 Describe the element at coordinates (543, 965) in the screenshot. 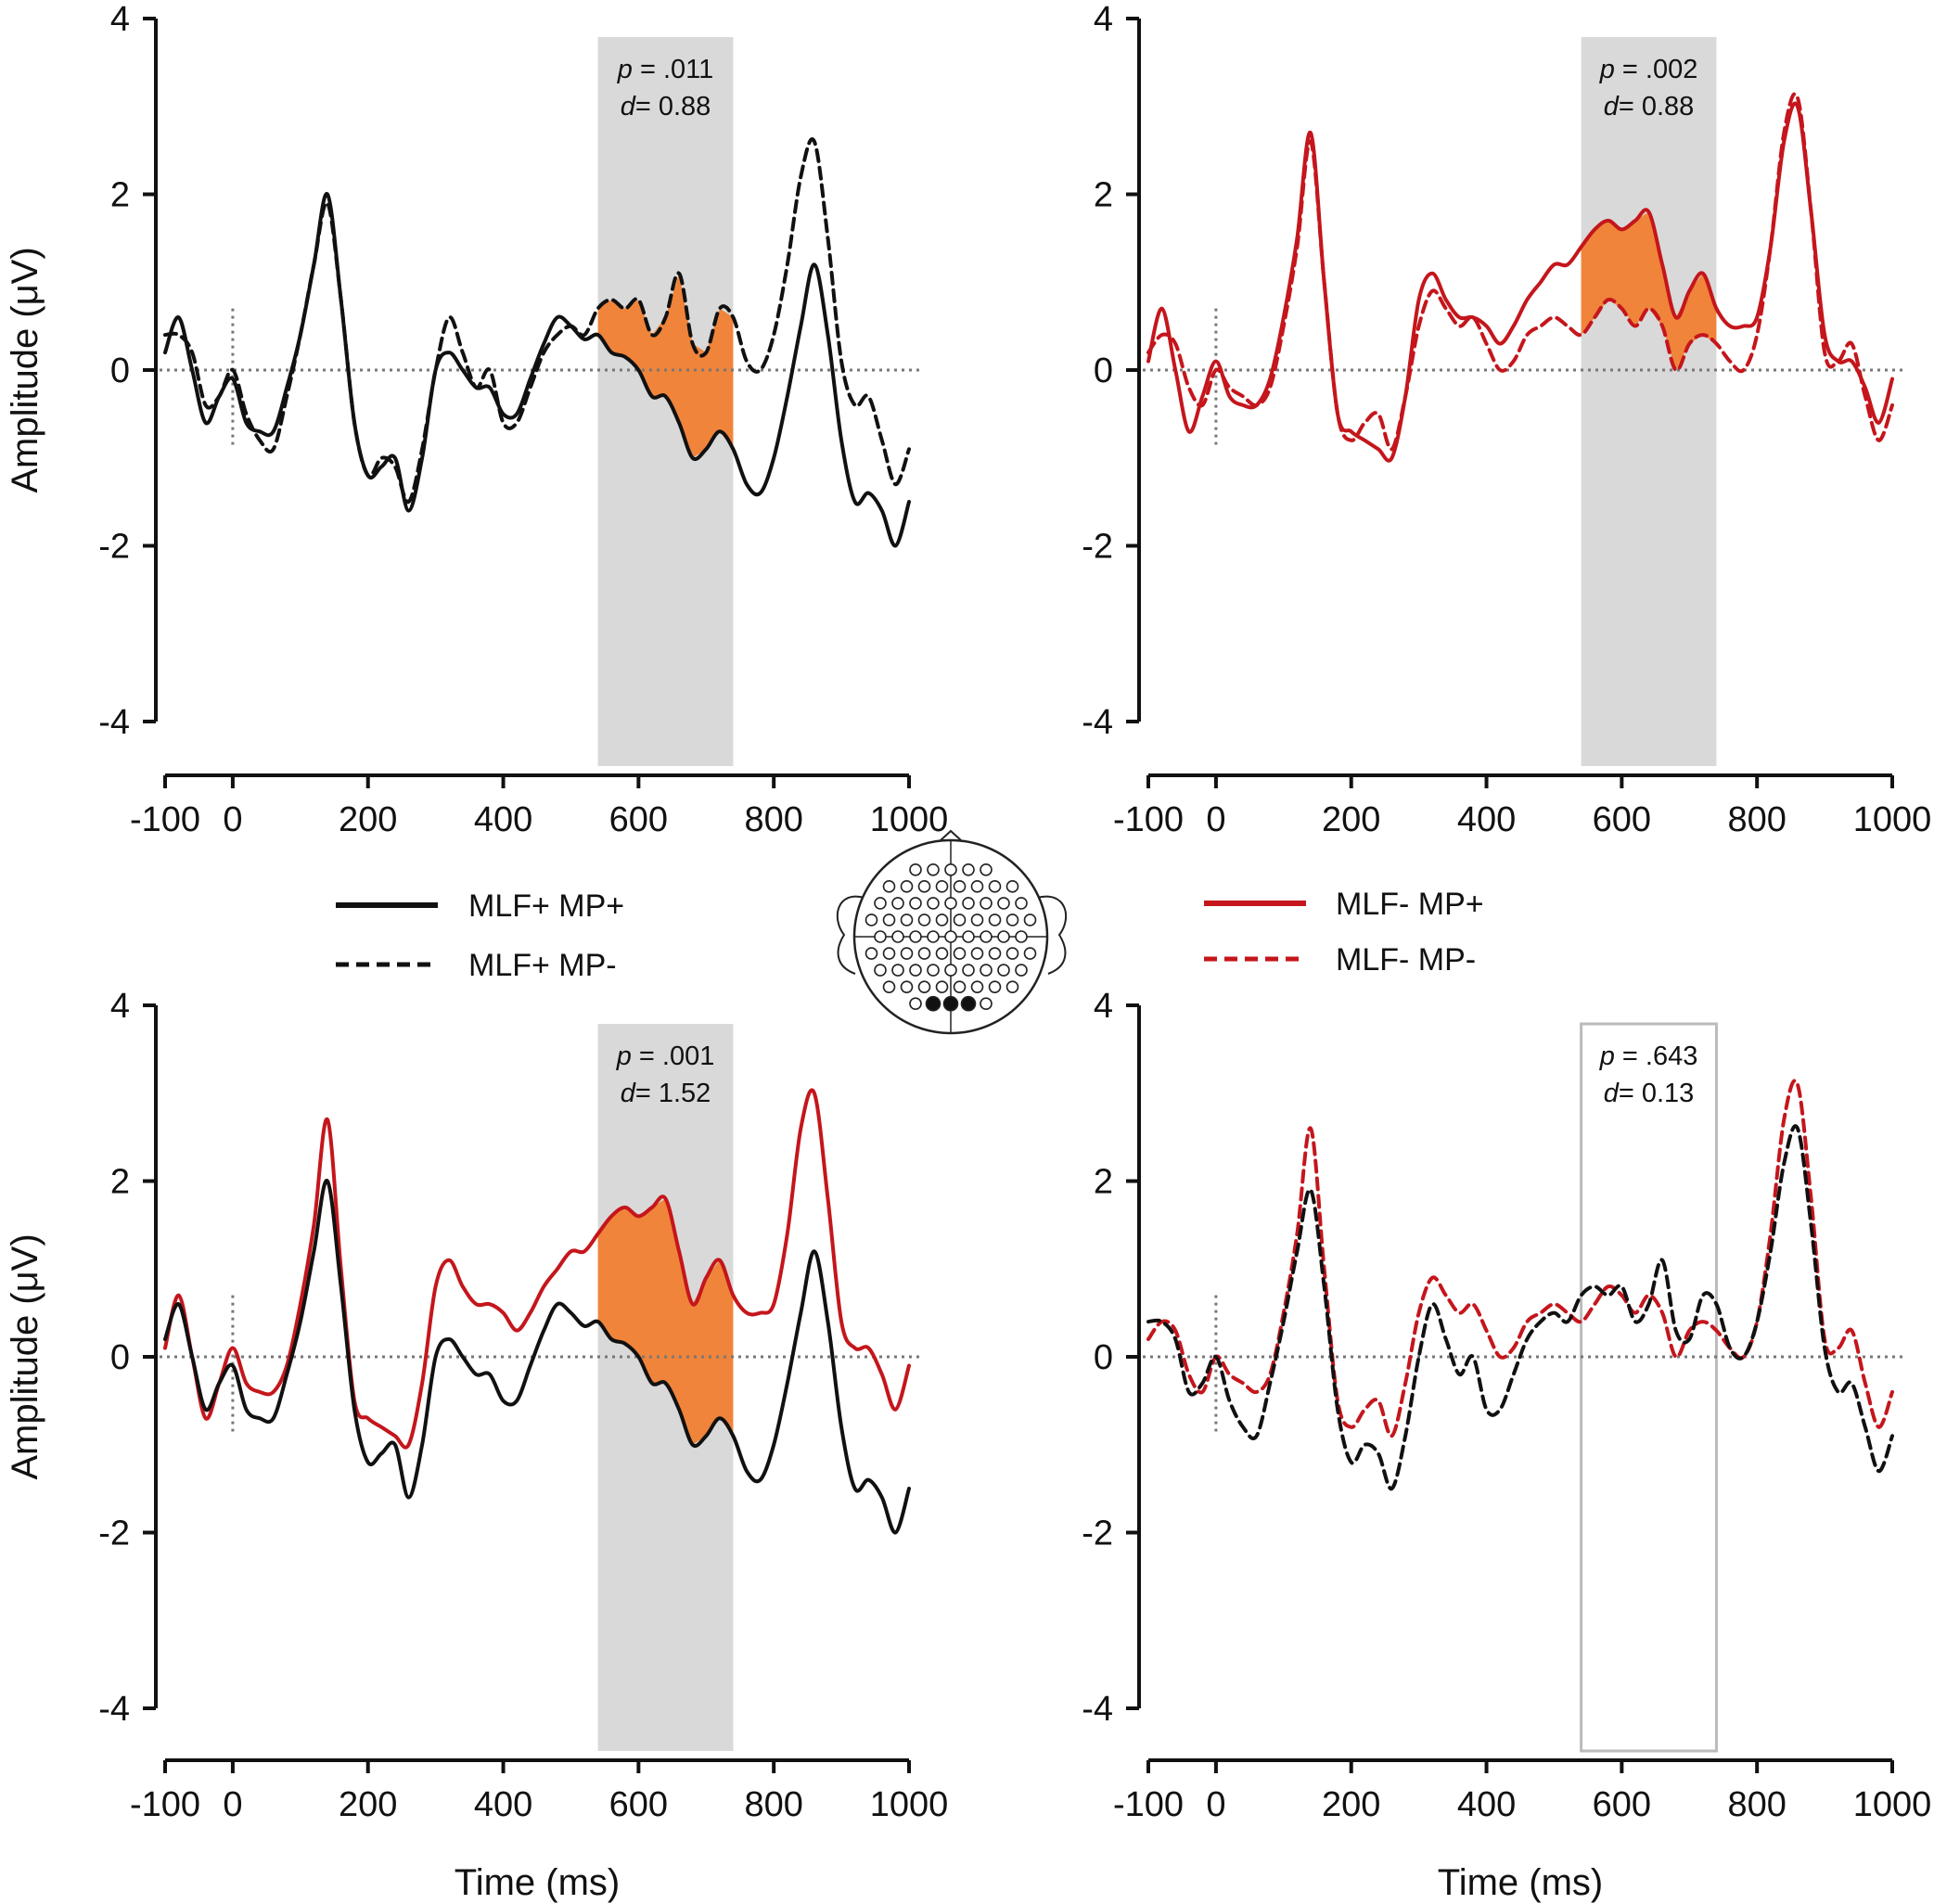

I see `legend-label-black-dashed: MLF+ MP-` at that location.